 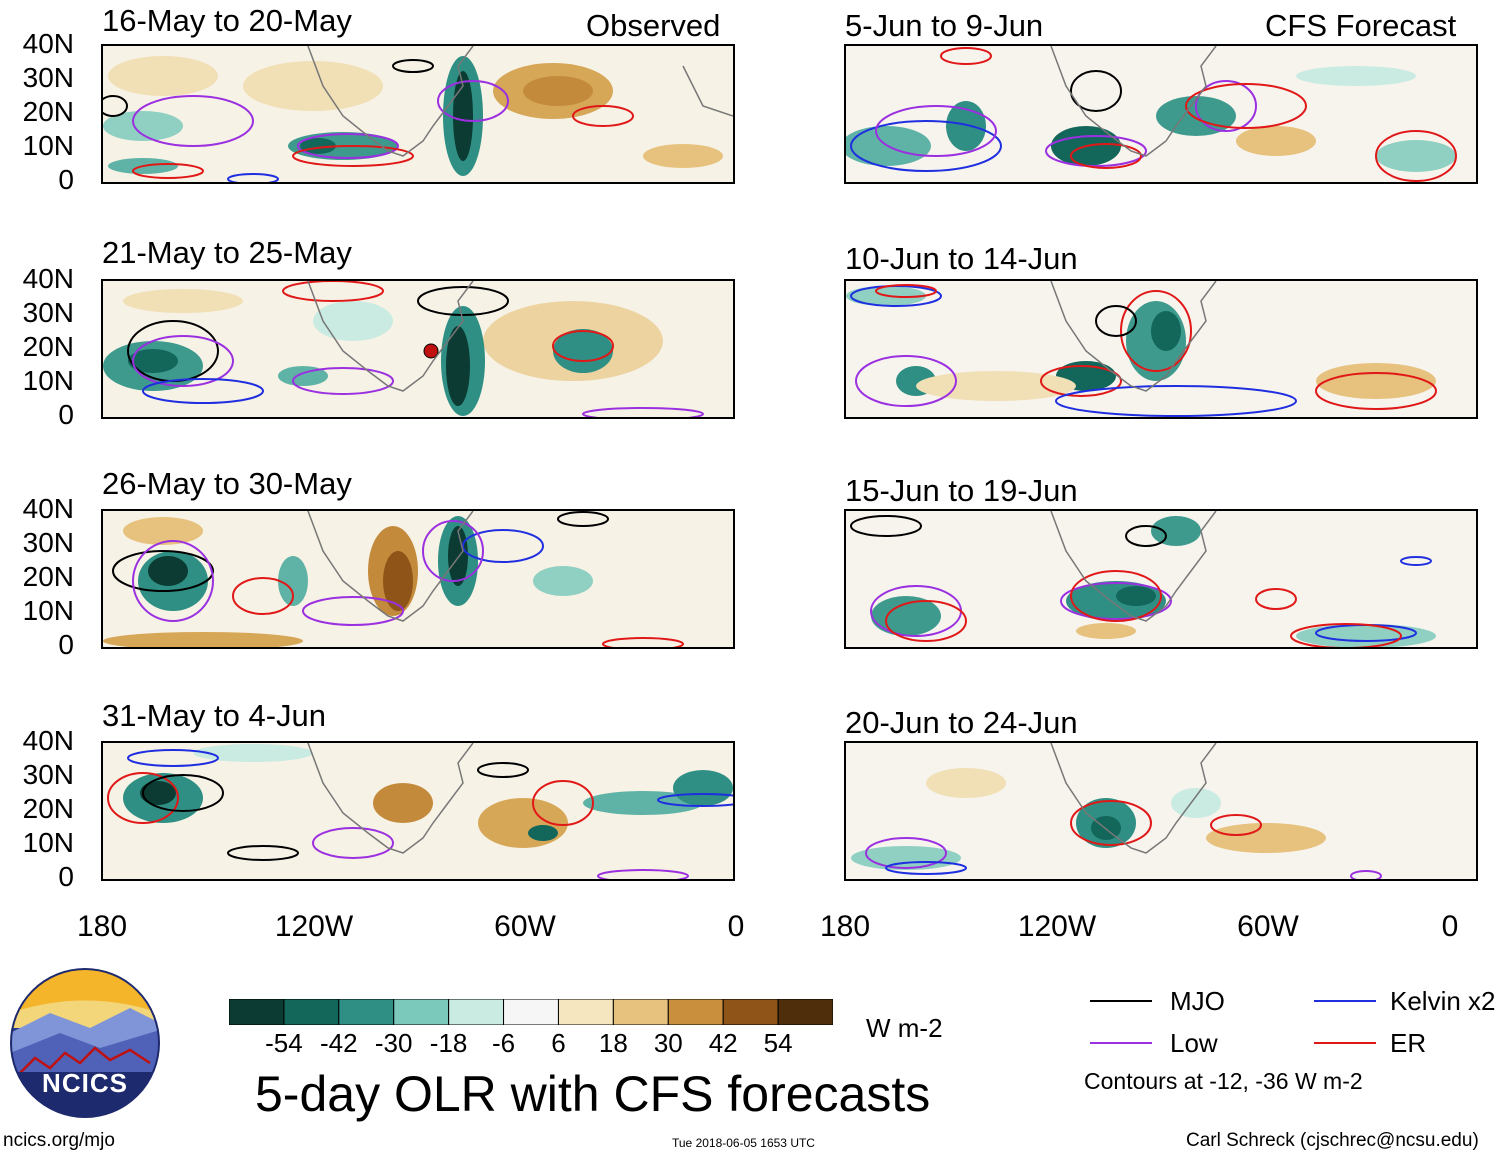 I want to click on lon-label-right-180: 180, so click(x=845, y=926).